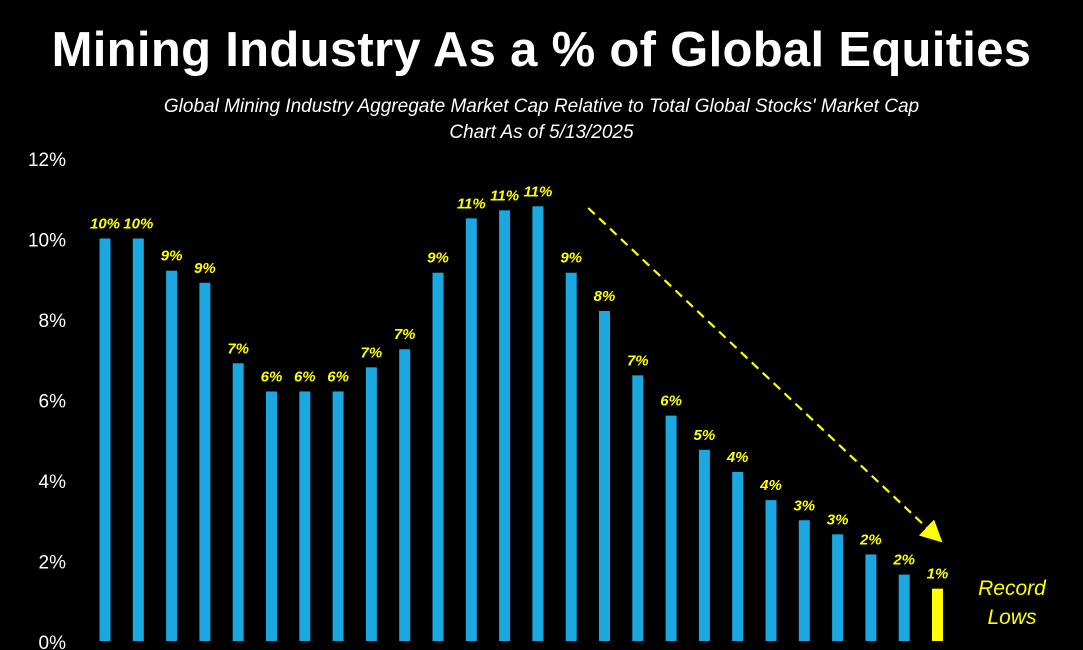  I want to click on data-label: 1%, so click(938, 574).